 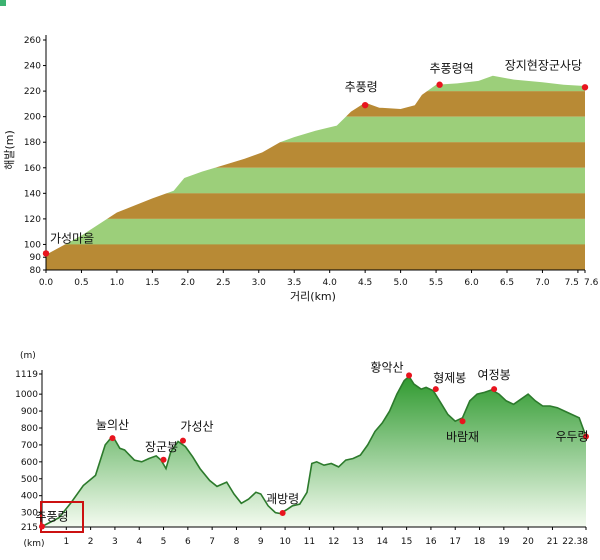 I want to click on x-tick-label: 12, so click(x=333, y=542).